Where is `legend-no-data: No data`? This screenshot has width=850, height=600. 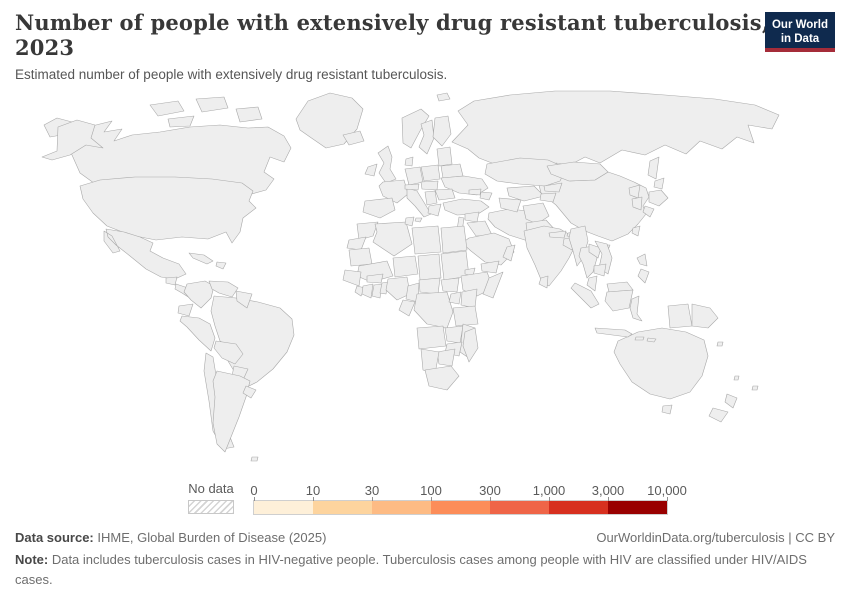
legend-no-data: No data is located at coordinates (211, 497).